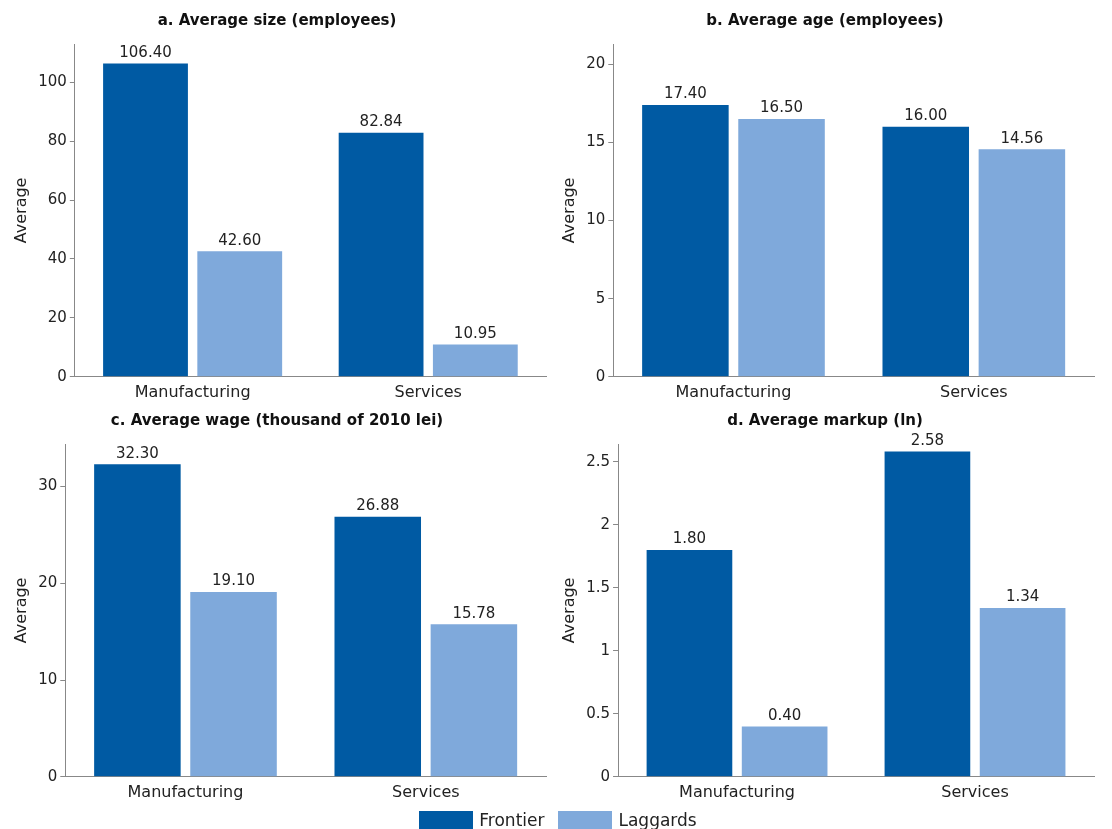  Describe the element at coordinates (57, 198) in the screenshot. I see `y-tick-label: 60` at that location.